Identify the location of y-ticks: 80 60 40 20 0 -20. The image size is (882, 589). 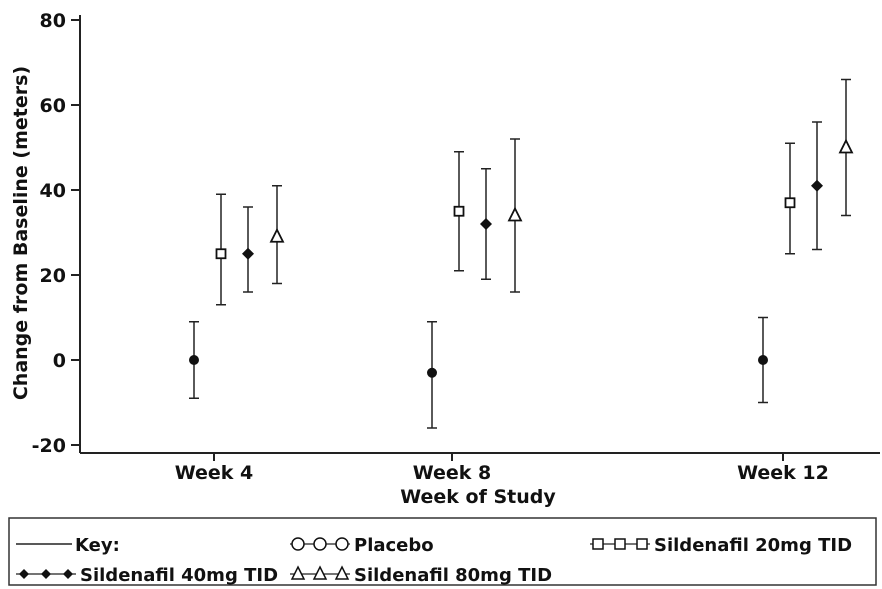
(56, 233).